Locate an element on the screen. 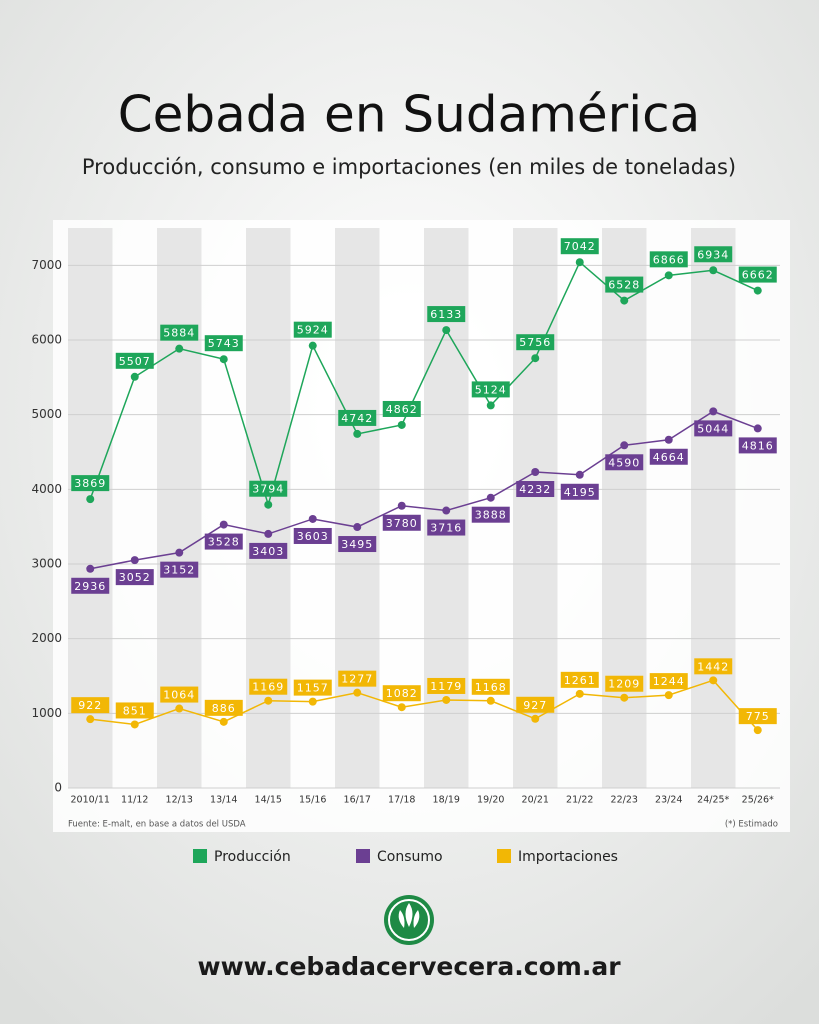 Image resolution: width=819 pixels, height=1024 pixels. data-label: 1082 is located at coordinates (402, 693).